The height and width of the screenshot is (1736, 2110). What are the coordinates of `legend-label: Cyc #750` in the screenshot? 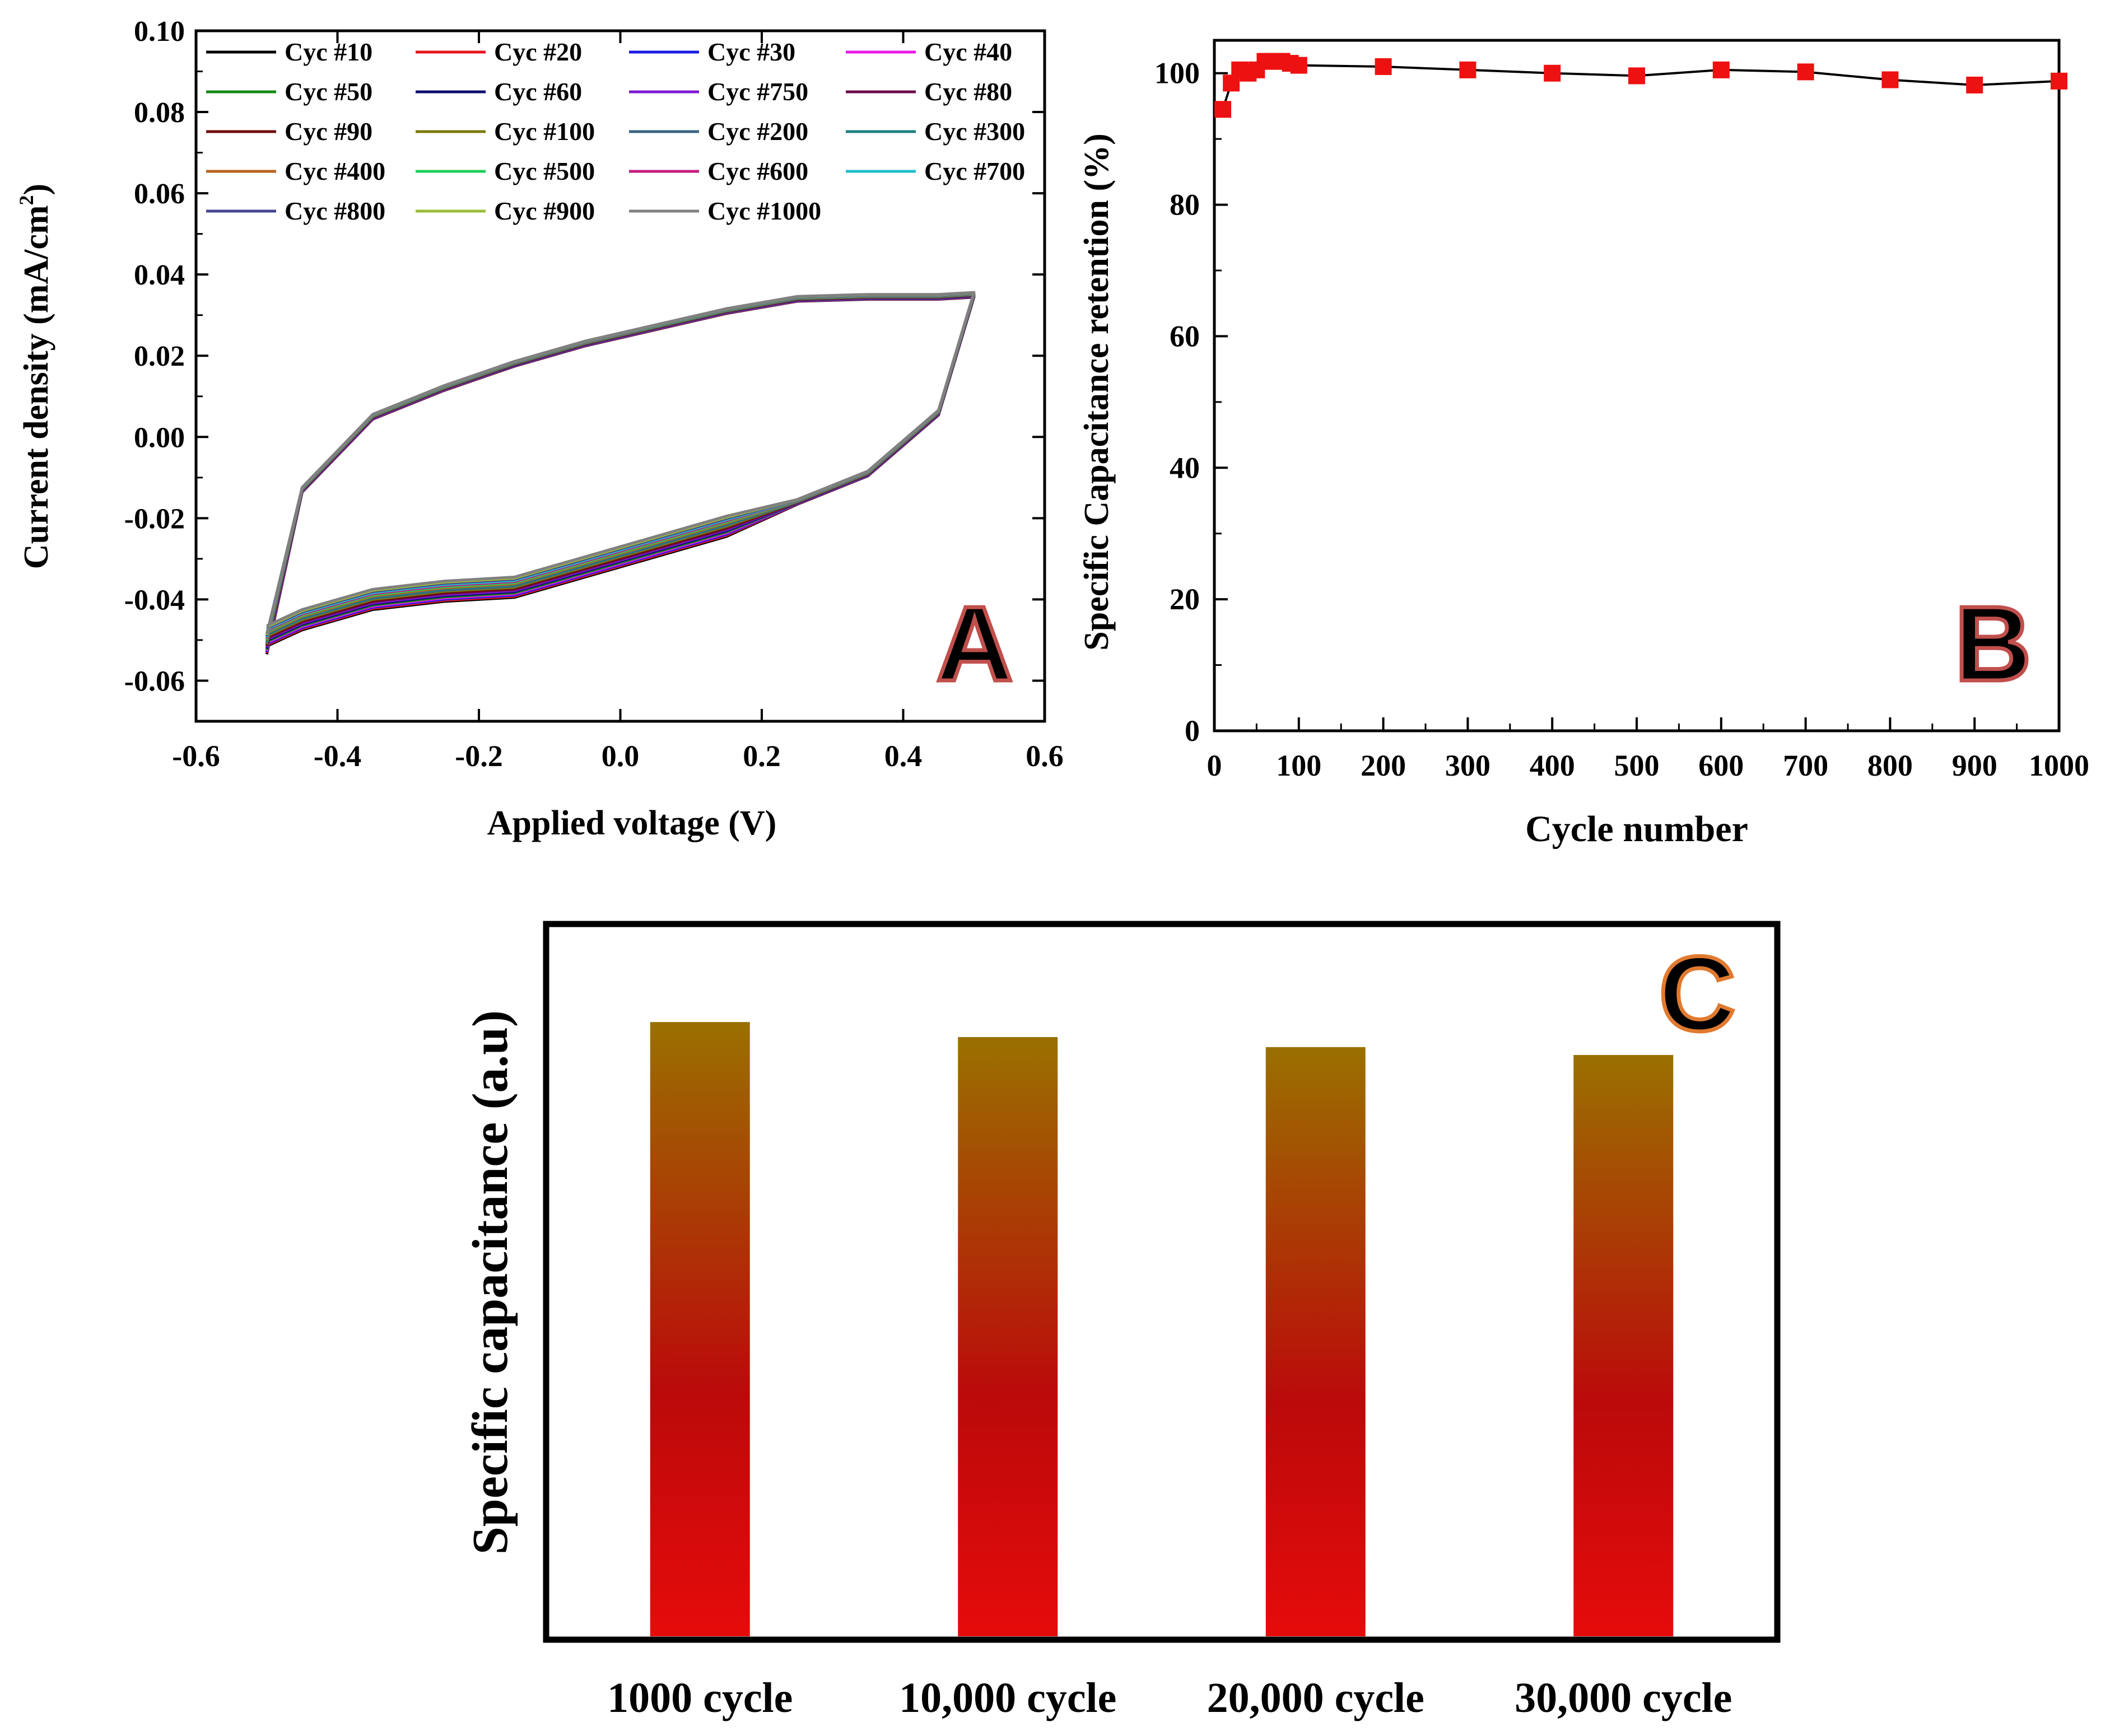 It's located at (757, 91).